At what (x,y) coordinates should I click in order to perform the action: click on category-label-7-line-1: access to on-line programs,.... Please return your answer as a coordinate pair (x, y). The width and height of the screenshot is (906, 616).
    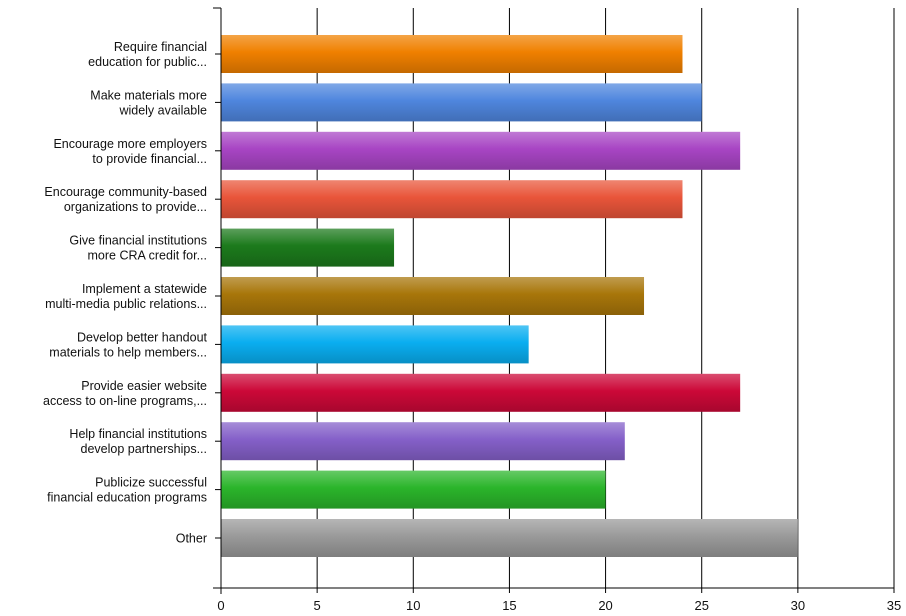
    Looking at the image, I should click on (125, 401).